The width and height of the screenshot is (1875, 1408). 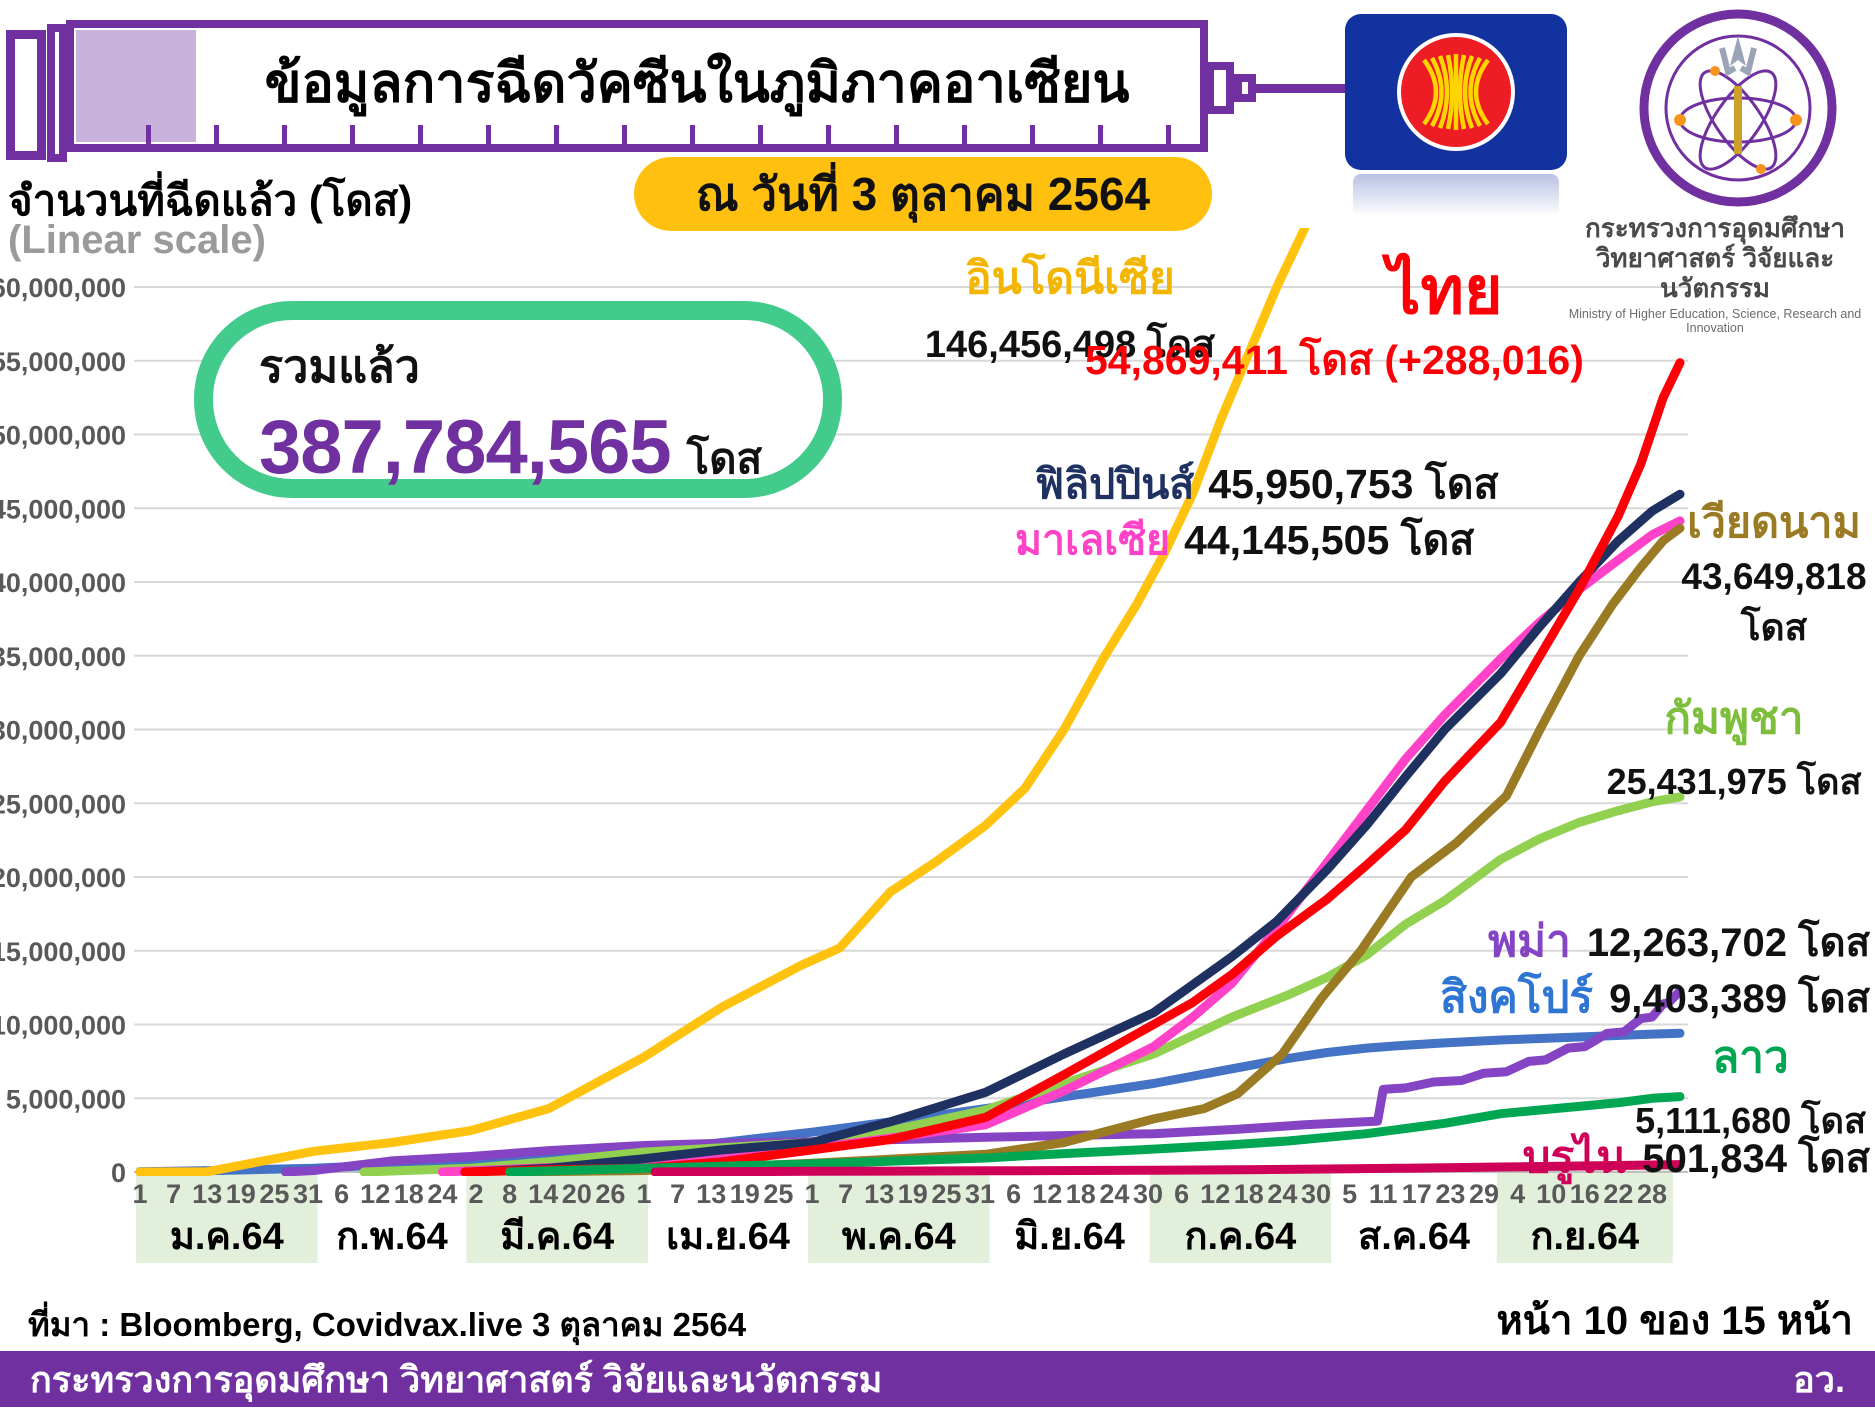 What do you see at coordinates (1774, 523) in the screenshot?
I see `vietnam-name: เวียดนาม` at bounding box center [1774, 523].